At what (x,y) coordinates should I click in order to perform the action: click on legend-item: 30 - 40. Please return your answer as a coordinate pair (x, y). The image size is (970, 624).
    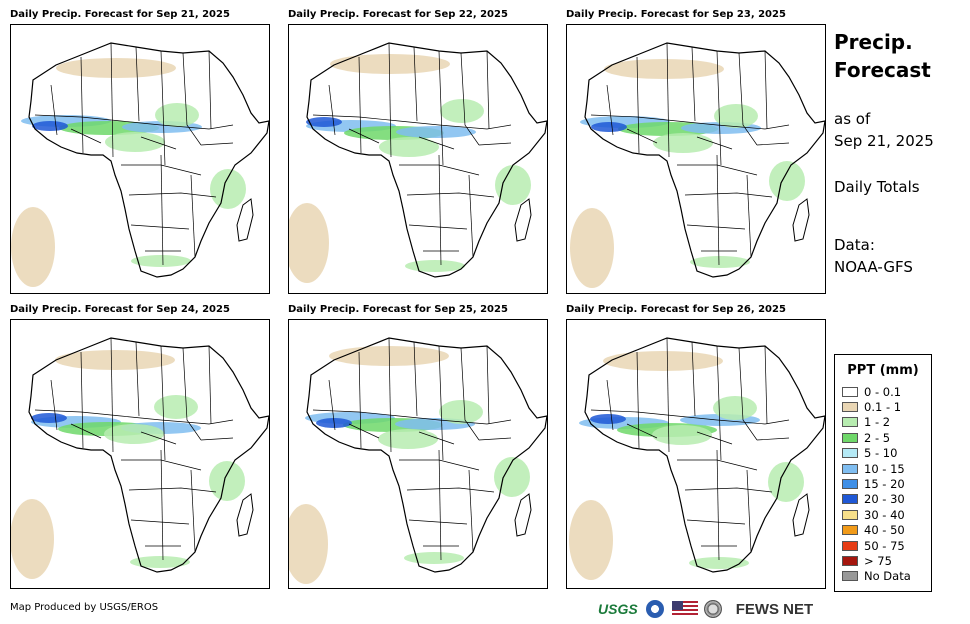
    Looking at the image, I should click on (883, 514).